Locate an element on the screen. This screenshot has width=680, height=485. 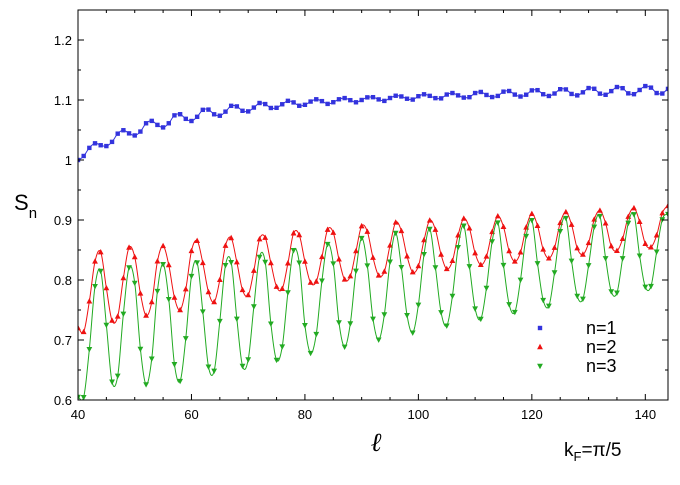
kf-annotation-prefix: k is located at coordinates (569, 450).